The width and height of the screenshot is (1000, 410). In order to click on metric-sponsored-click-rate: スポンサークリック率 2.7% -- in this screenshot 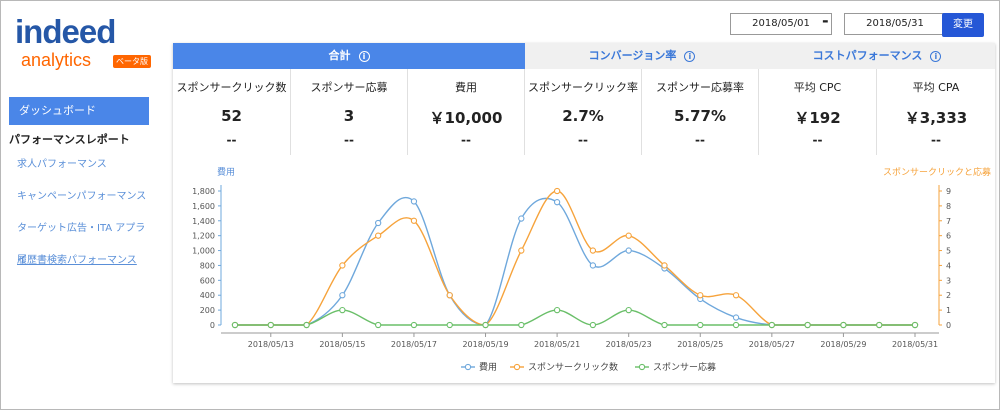, I will do `click(583, 112)`.